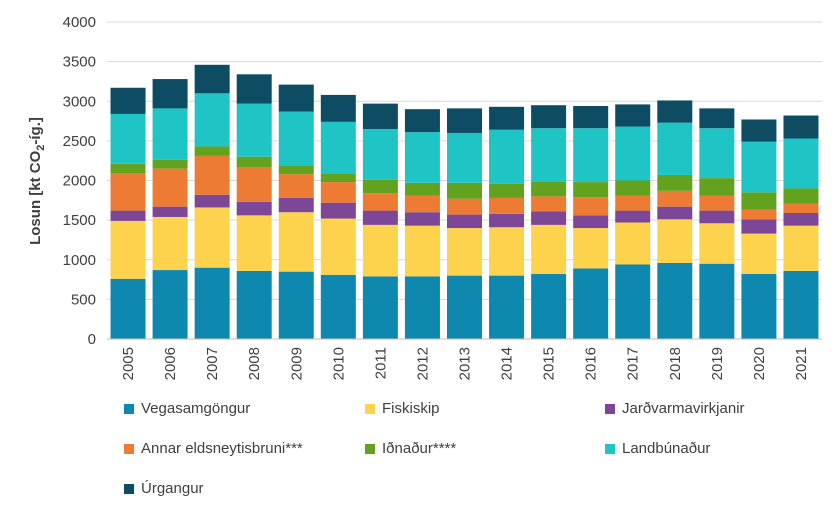 The height and width of the screenshot is (508, 837). Describe the element at coordinates (35, 197) in the screenshot. I see `y-axis-label-main: Losun [kt CO` at that location.